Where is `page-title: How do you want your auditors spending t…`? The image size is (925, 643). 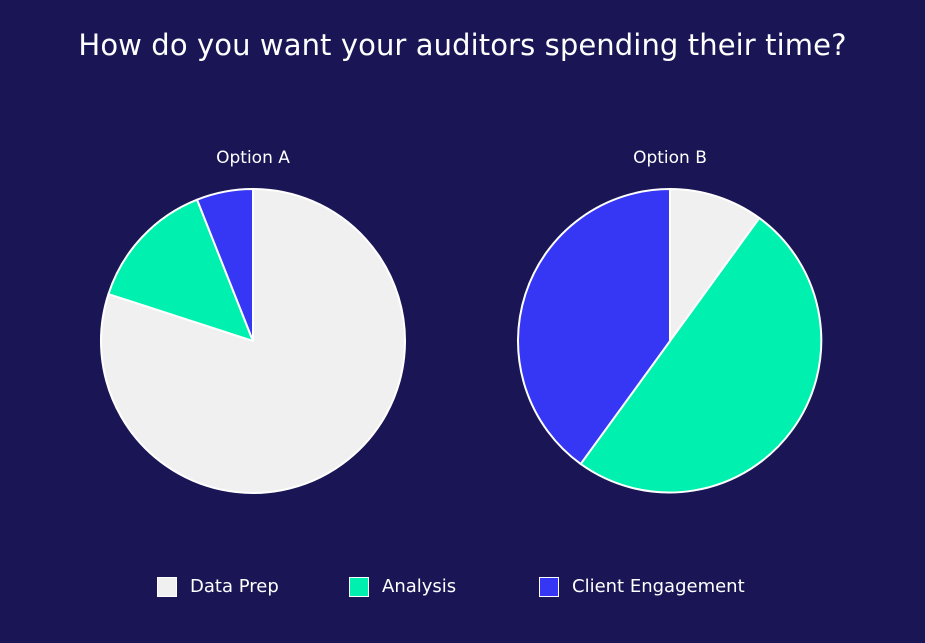
page-title: How do you want your auditors spending t… is located at coordinates (462, 45).